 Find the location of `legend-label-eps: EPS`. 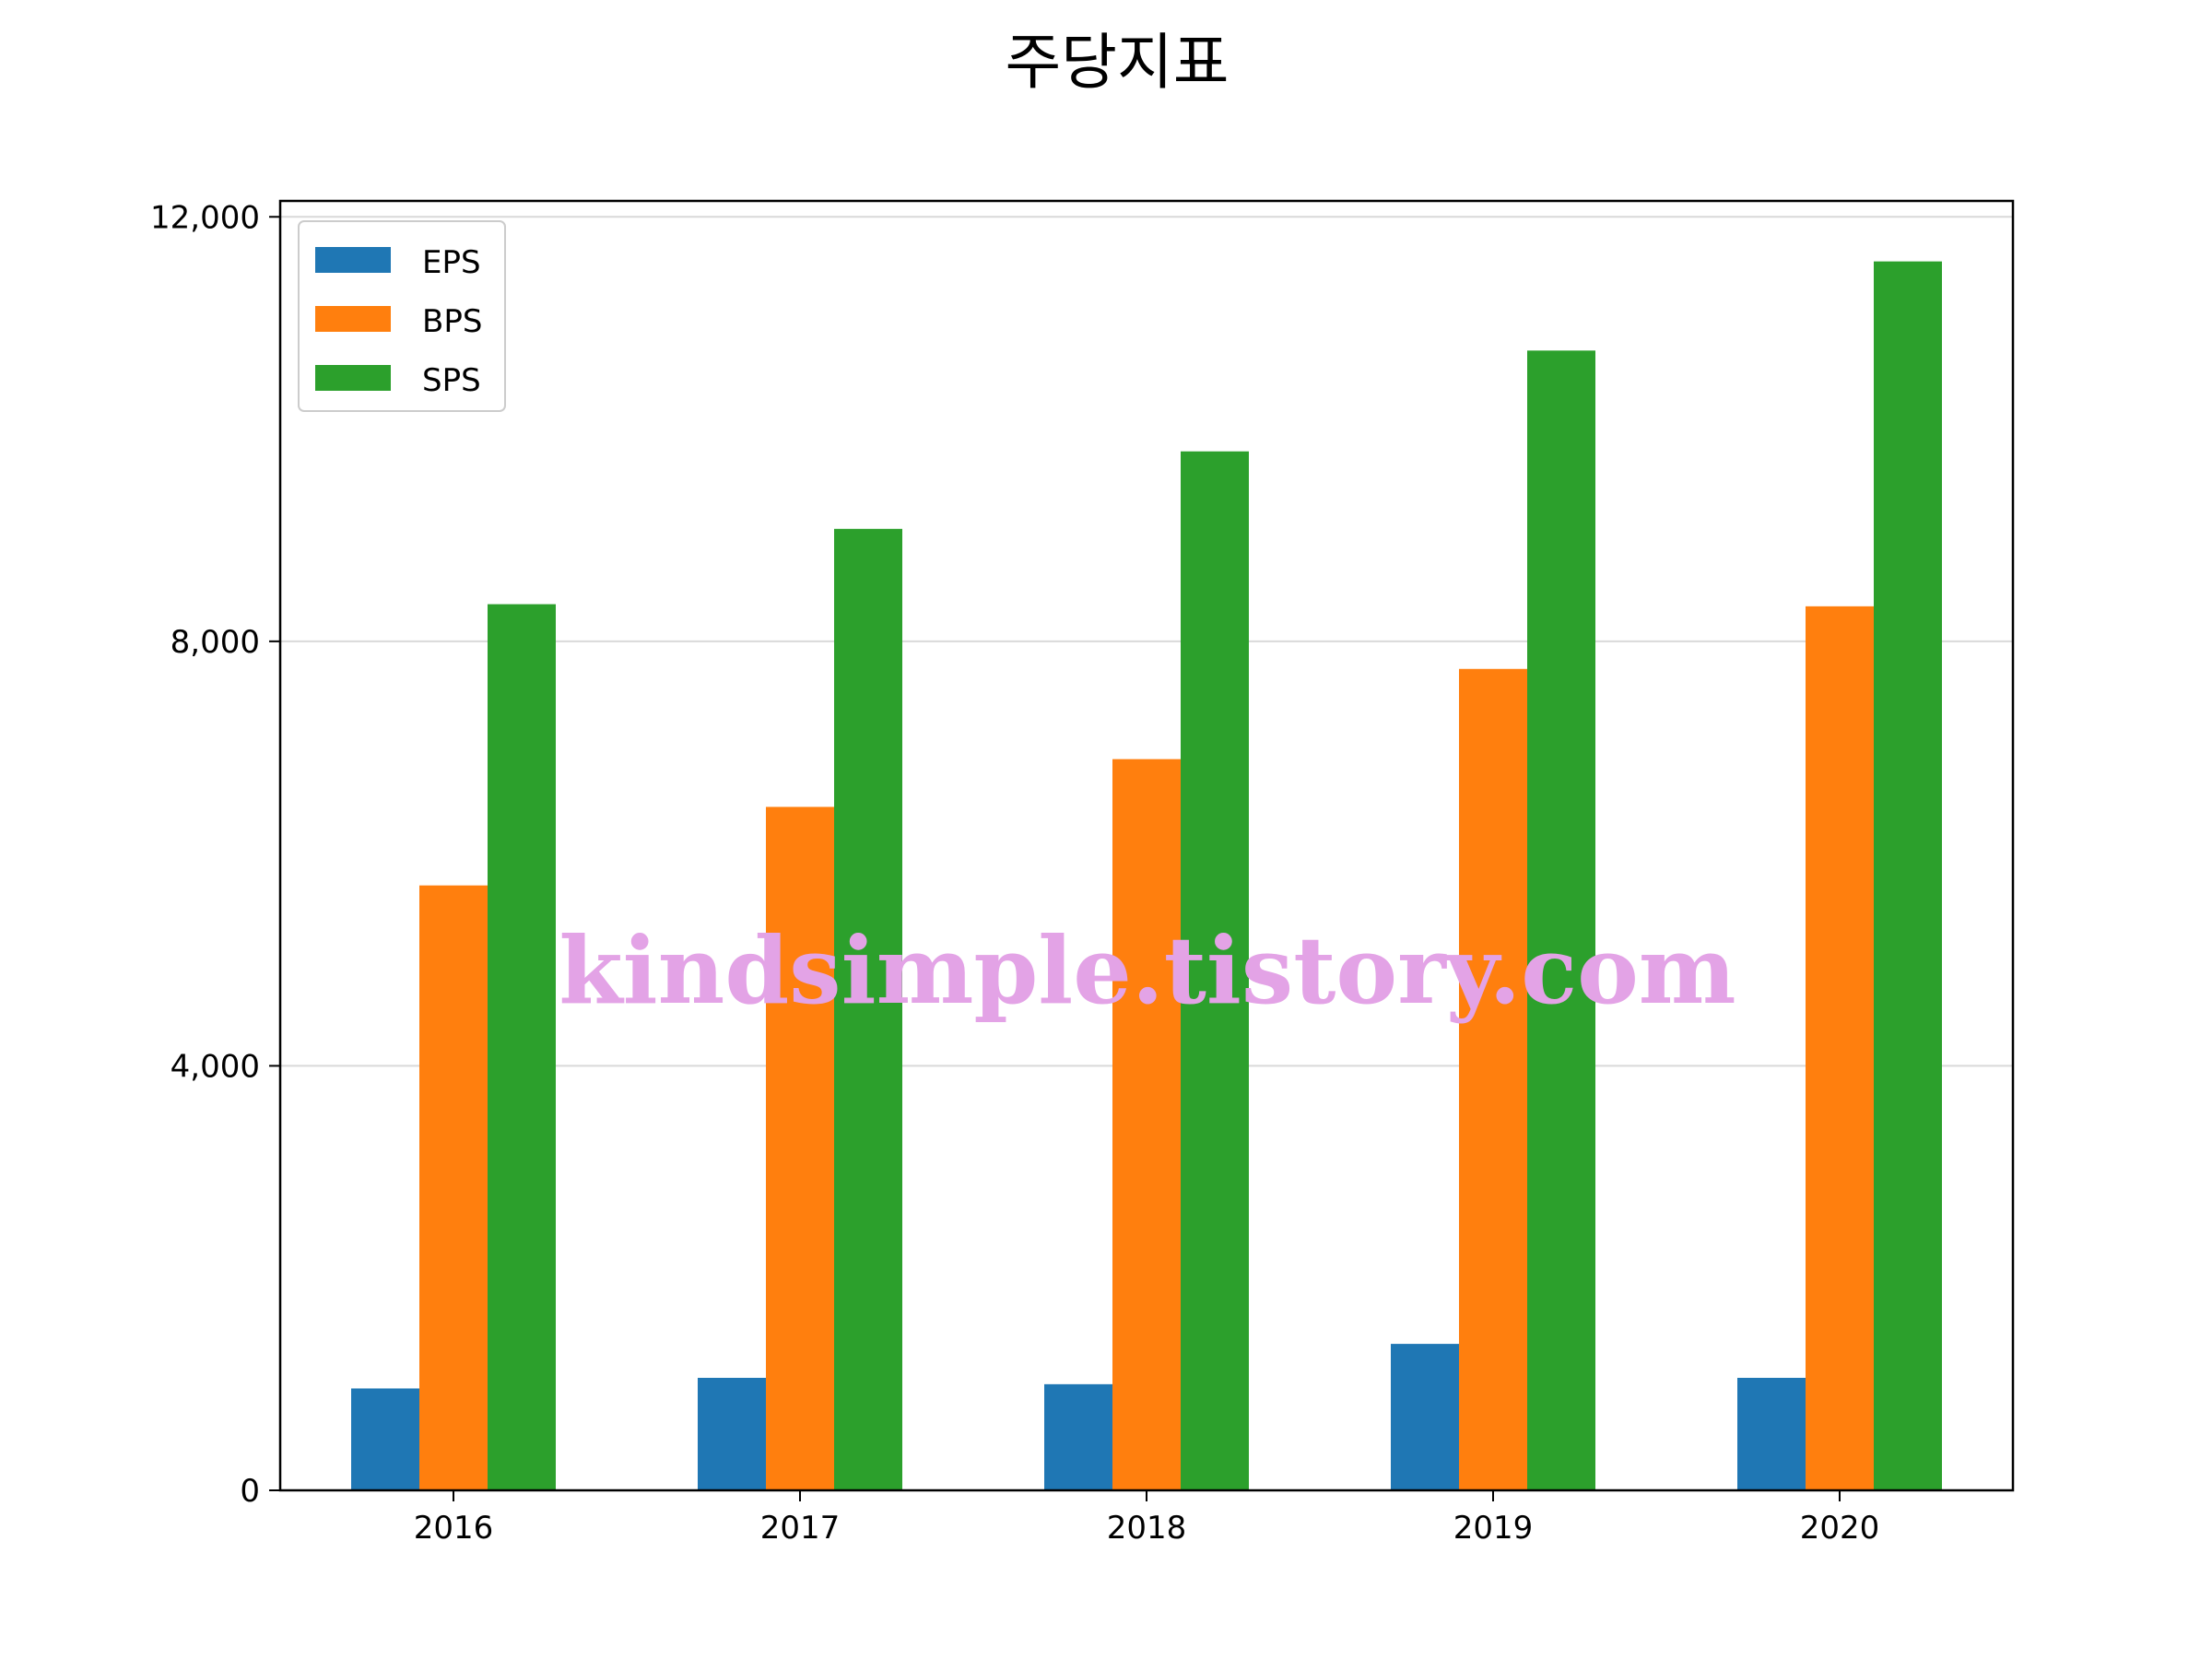

legend-label-eps: EPS is located at coordinates (451, 262).